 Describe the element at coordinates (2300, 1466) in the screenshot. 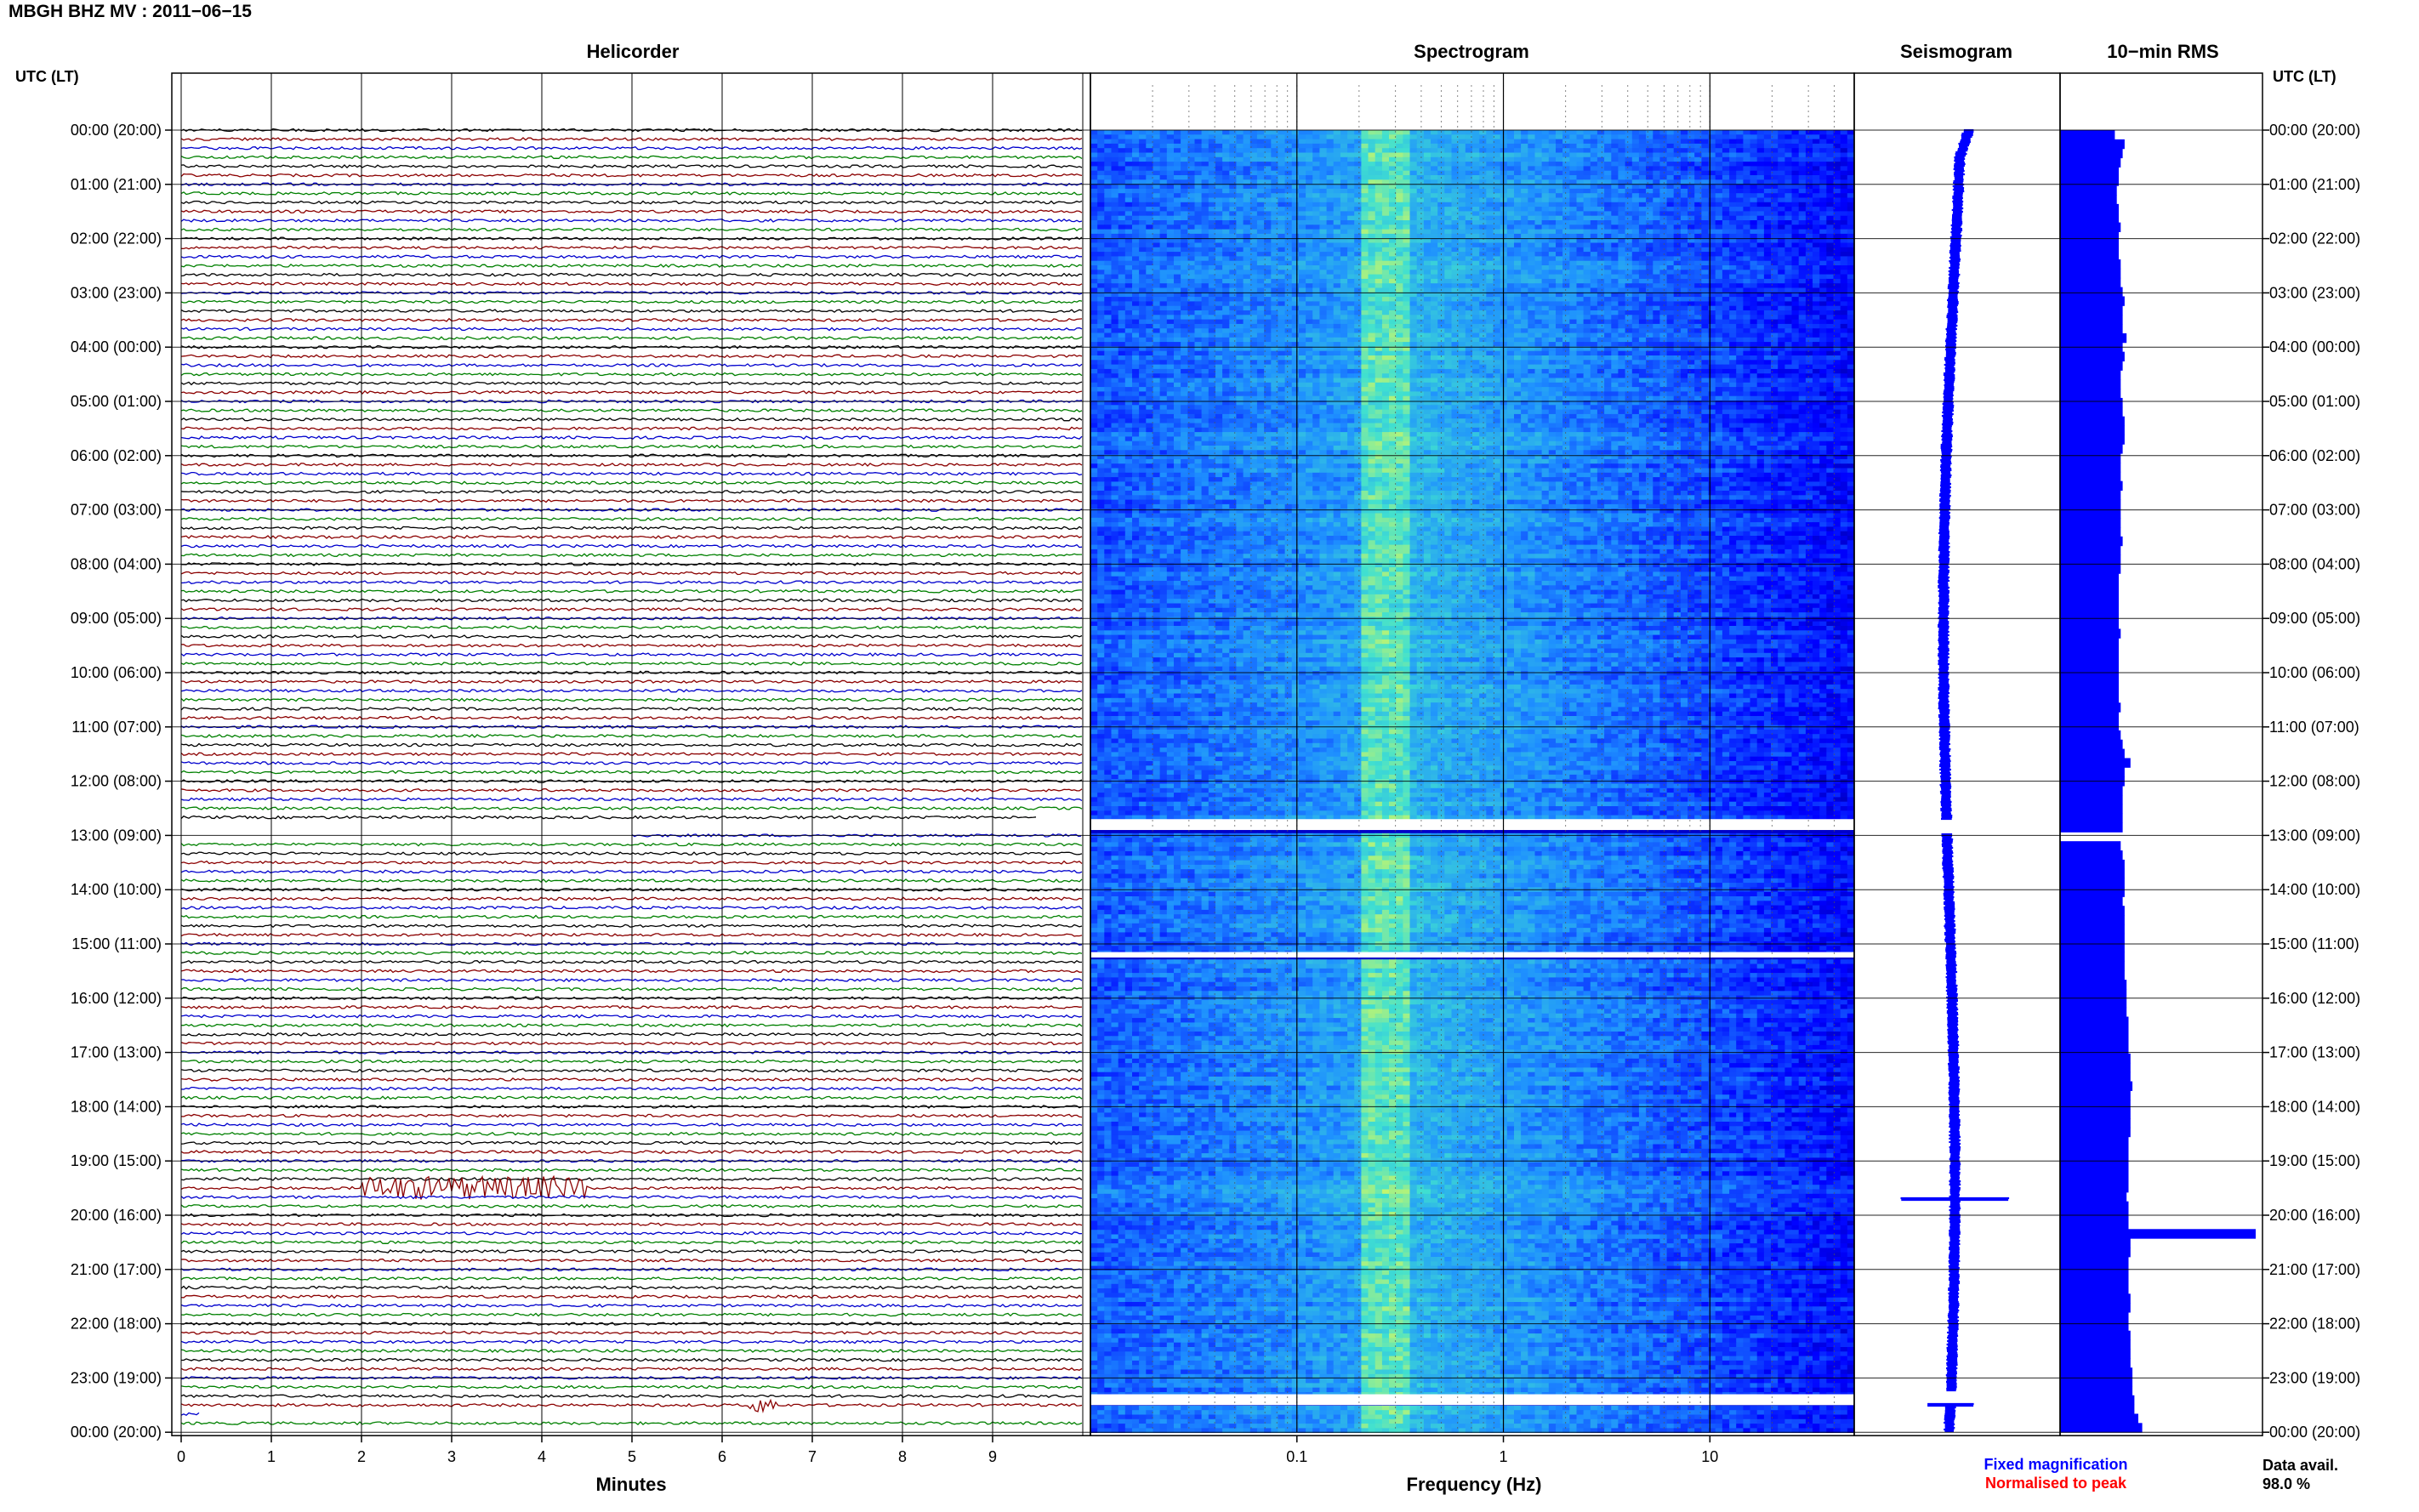

I see `data-availability-label: Data avail.` at that location.